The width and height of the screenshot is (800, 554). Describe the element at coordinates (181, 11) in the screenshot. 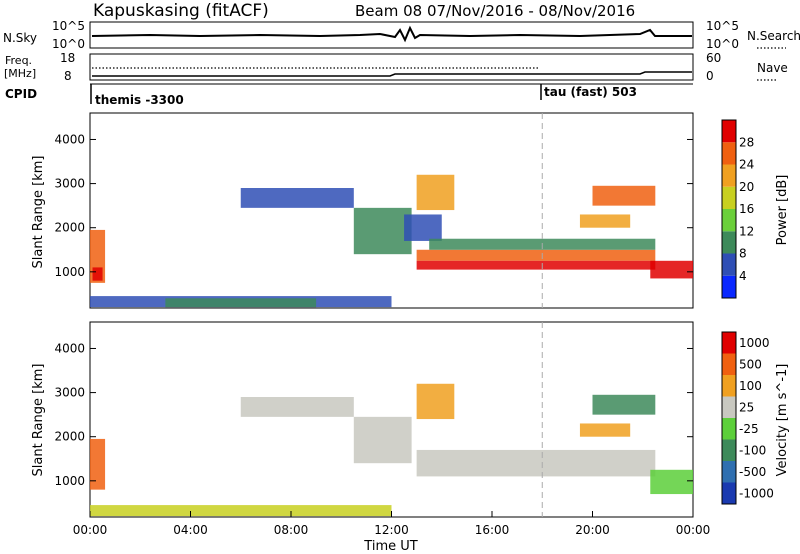

I see `station-title: Kapuskasing (fitACF)` at that location.